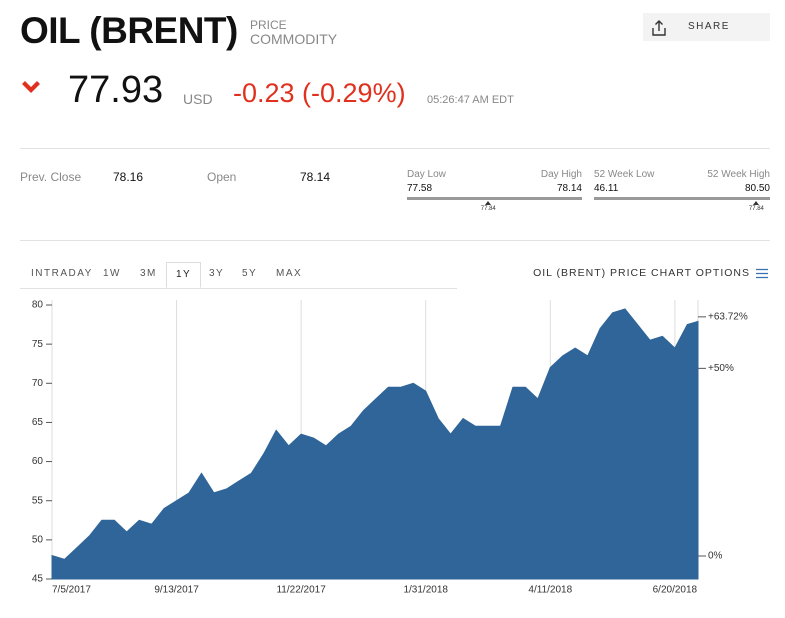 This screenshot has height=618, width=785. Describe the element at coordinates (116, 90) in the screenshot. I see `price: 77.93` at that location.